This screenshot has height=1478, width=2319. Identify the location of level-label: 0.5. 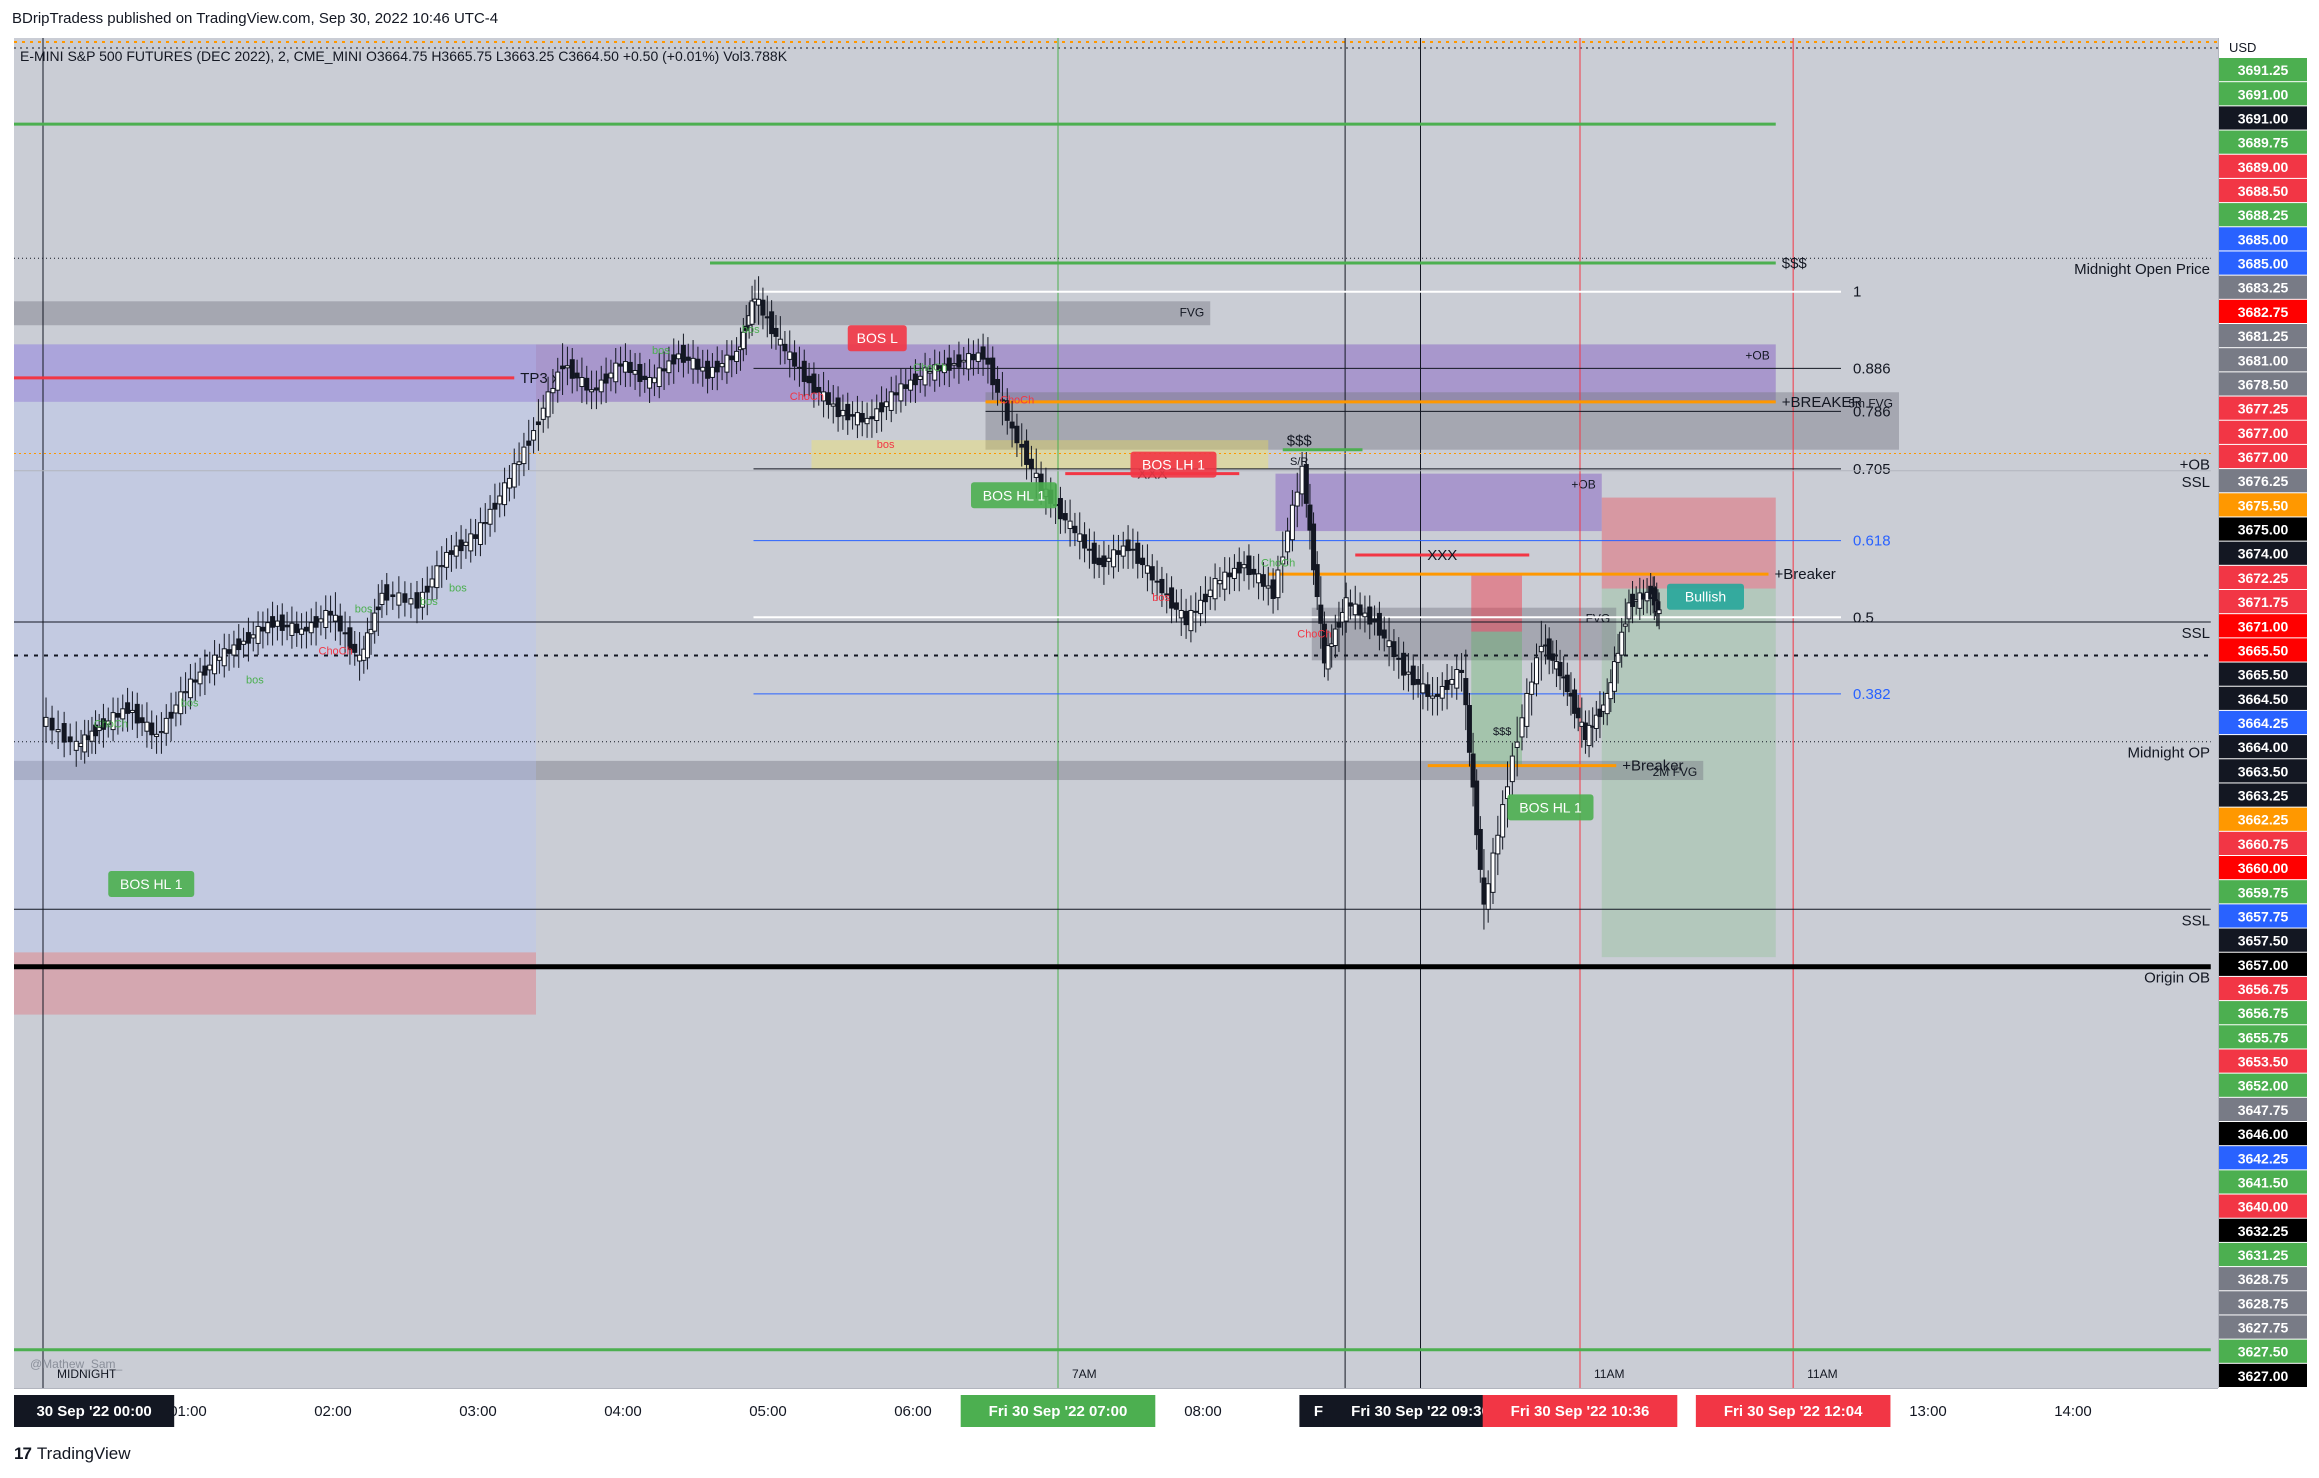
(1863, 617).